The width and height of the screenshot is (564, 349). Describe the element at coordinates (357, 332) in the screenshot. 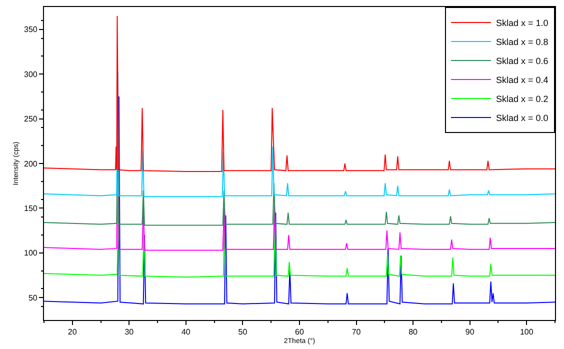

I see `x-tick-label: 70` at that location.